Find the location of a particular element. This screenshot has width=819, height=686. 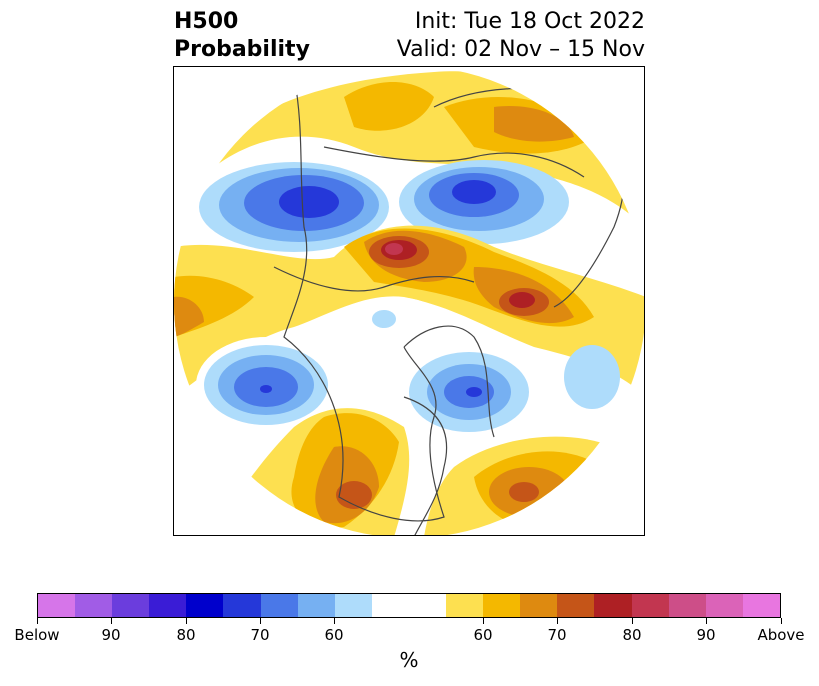

type-label: Probability is located at coordinates (242, 49).